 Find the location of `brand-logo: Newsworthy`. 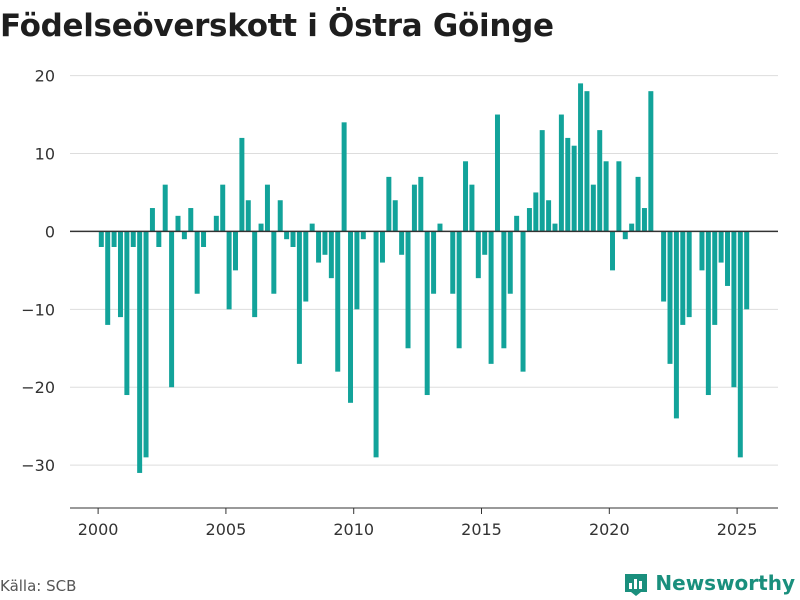

brand-logo: Newsworthy is located at coordinates (709, 583).